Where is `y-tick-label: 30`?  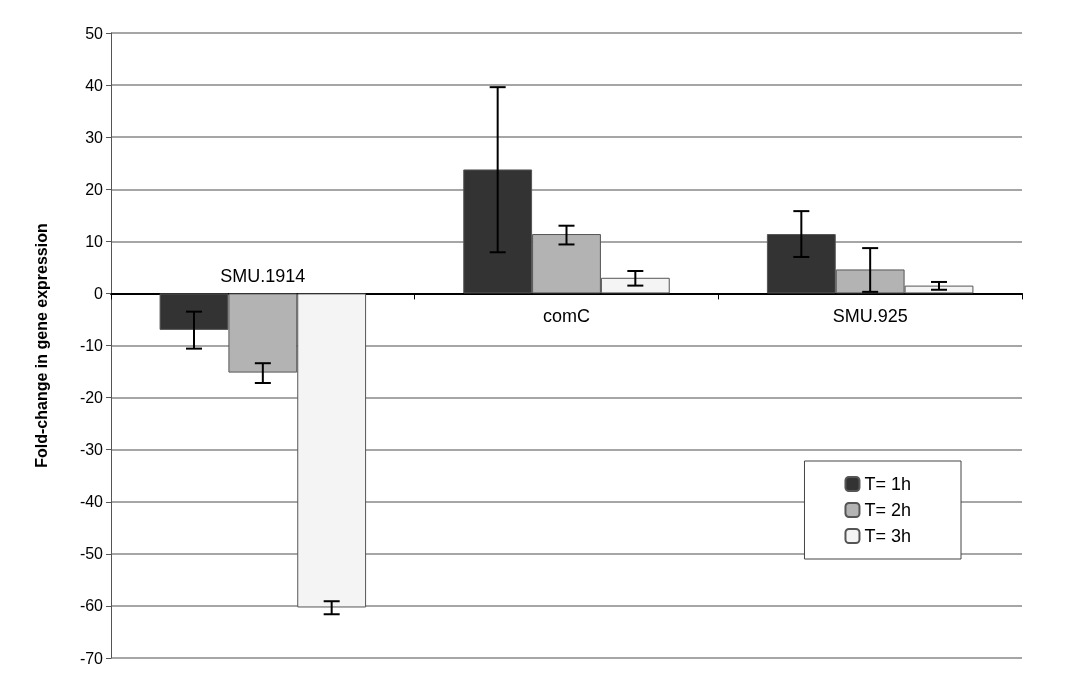
y-tick-label: 30 is located at coordinates (94, 137).